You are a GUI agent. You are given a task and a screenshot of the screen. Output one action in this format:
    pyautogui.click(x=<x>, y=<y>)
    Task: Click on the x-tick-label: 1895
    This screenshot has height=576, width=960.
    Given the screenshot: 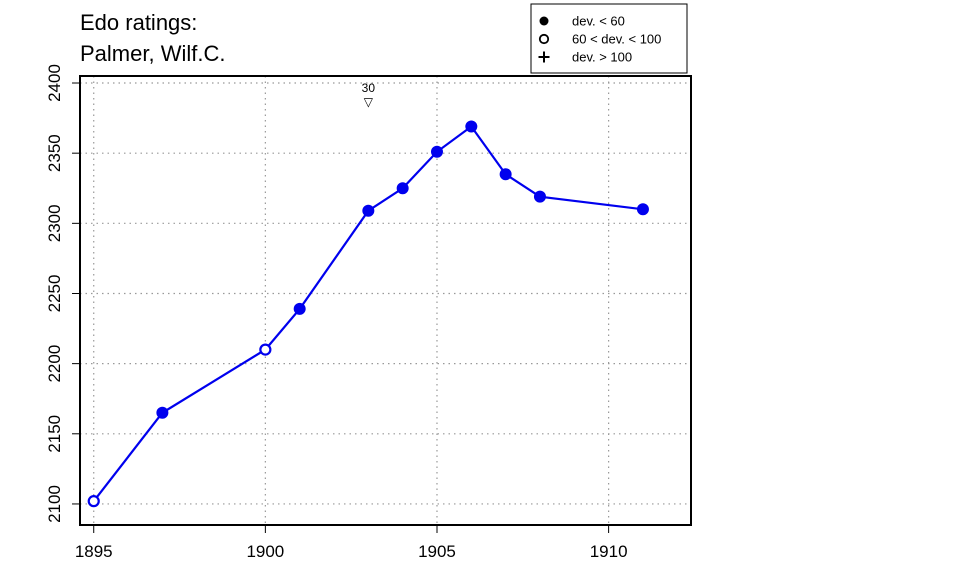 What is the action you would take?
    pyautogui.click(x=94, y=551)
    